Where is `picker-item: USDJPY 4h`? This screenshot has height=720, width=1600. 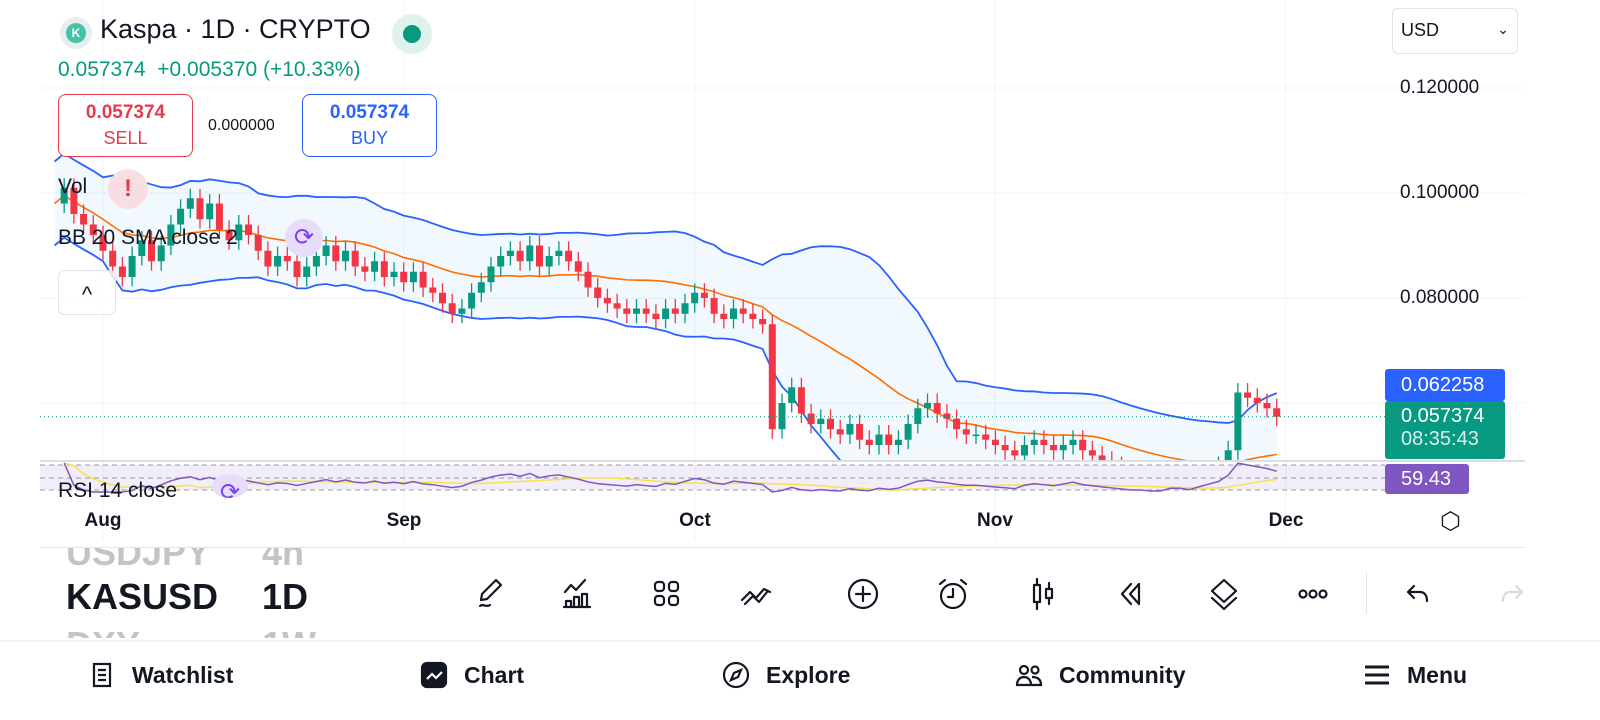
picker-item: USDJPY 4h is located at coordinates (185, 560).